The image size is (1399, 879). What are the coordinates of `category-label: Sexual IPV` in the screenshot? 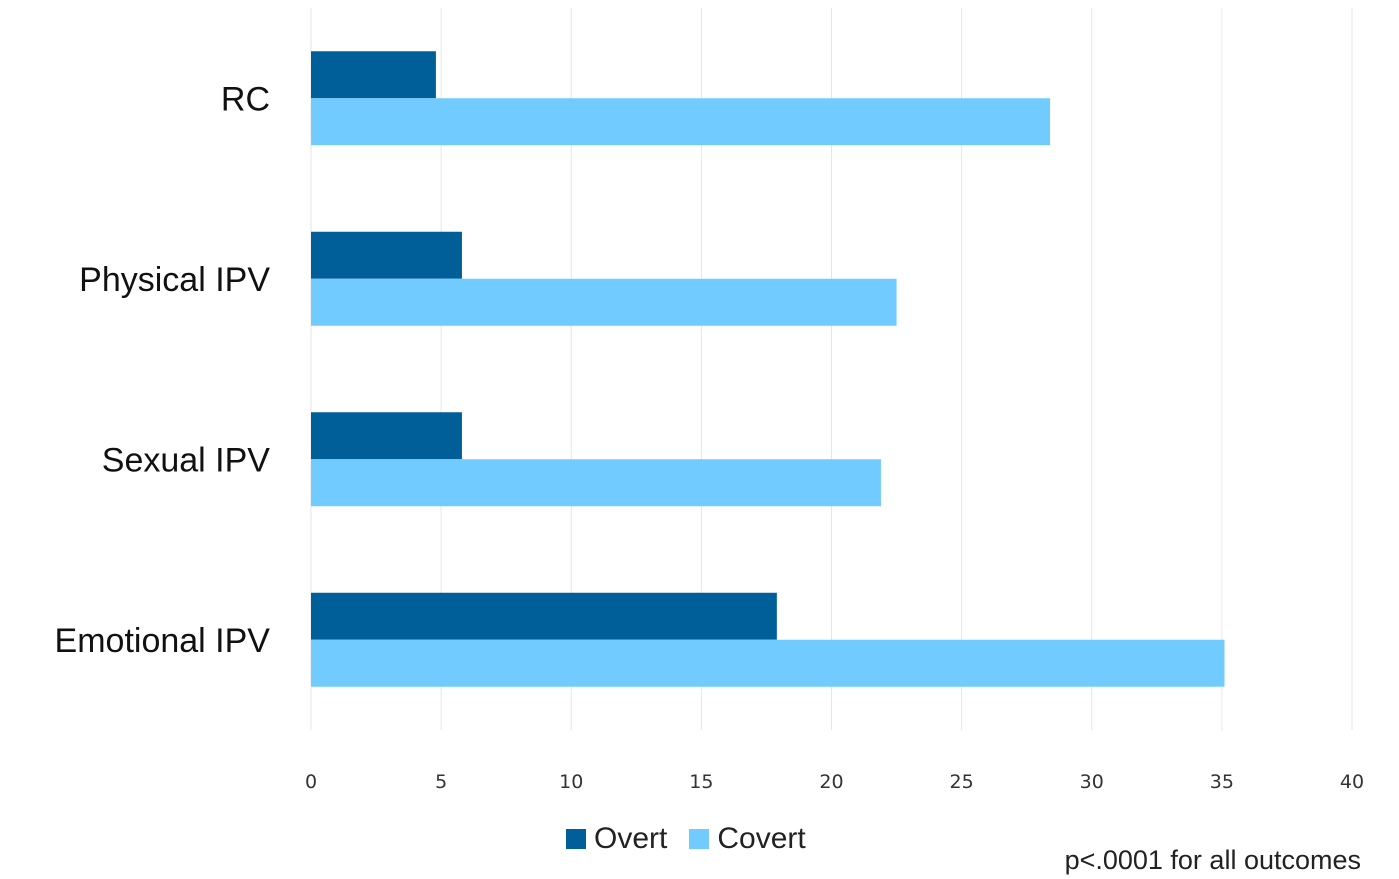 It's located at (186, 460).